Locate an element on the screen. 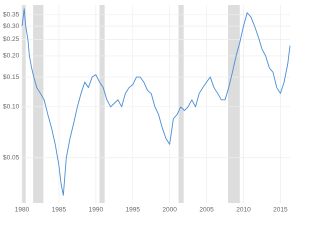  x-tick-label: 1995 is located at coordinates (133, 210).